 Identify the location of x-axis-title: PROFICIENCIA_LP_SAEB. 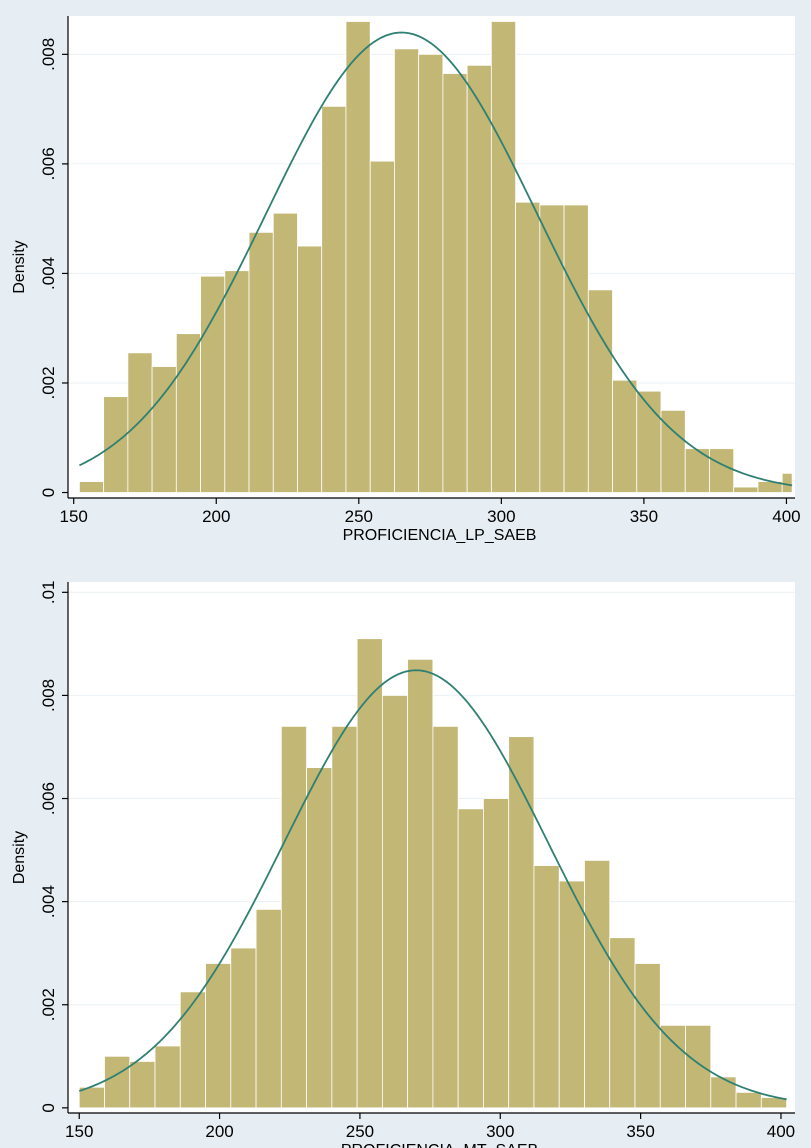
(440, 535).